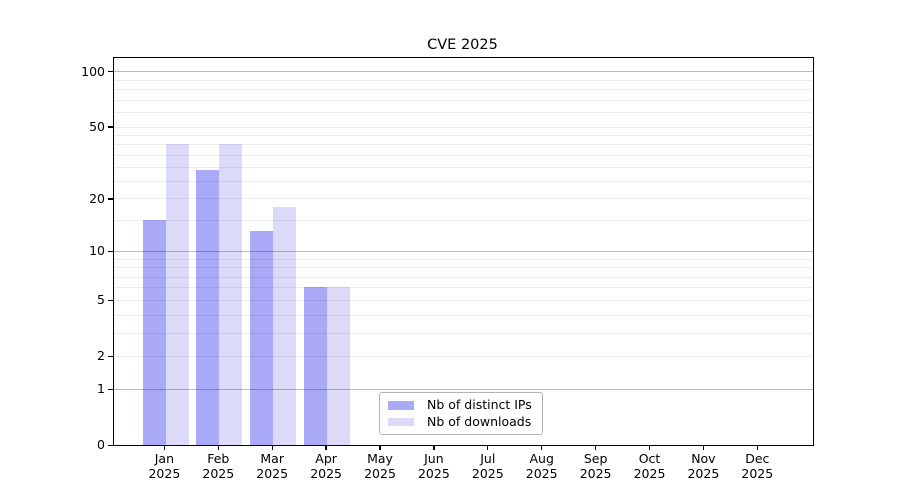 This screenshot has width=900, height=500. I want to click on x-tick-month: May, so click(380, 459).